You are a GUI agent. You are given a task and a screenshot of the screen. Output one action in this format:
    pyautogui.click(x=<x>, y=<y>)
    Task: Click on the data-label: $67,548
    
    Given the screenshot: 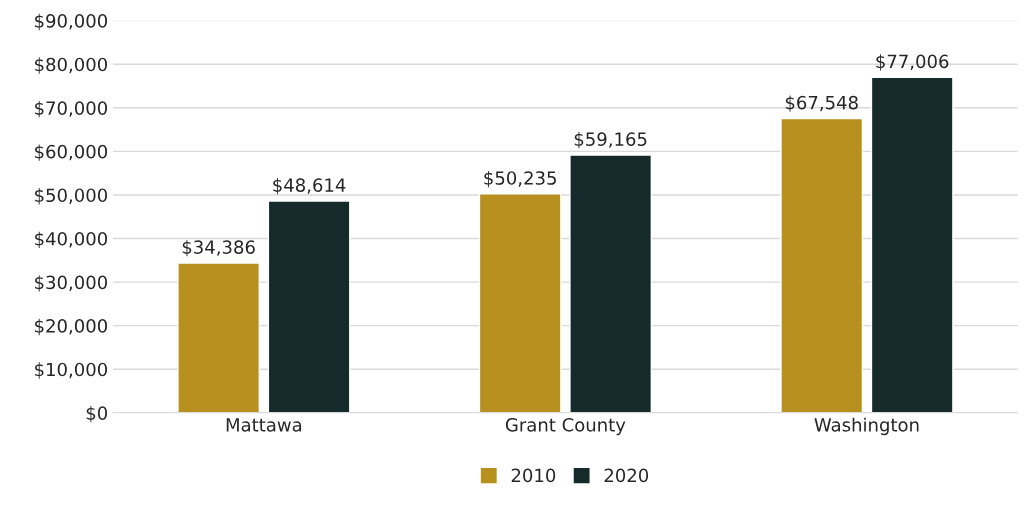 What is the action you would take?
    pyautogui.click(x=821, y=103)
    